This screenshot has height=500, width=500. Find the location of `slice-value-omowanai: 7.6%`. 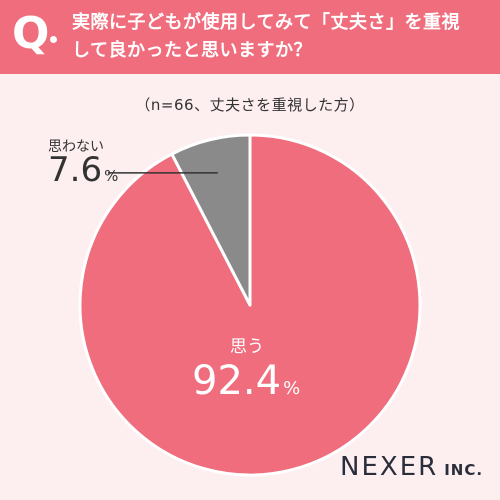

slice-value-omowanai: 7.6% is located at coordinates (83, 173).